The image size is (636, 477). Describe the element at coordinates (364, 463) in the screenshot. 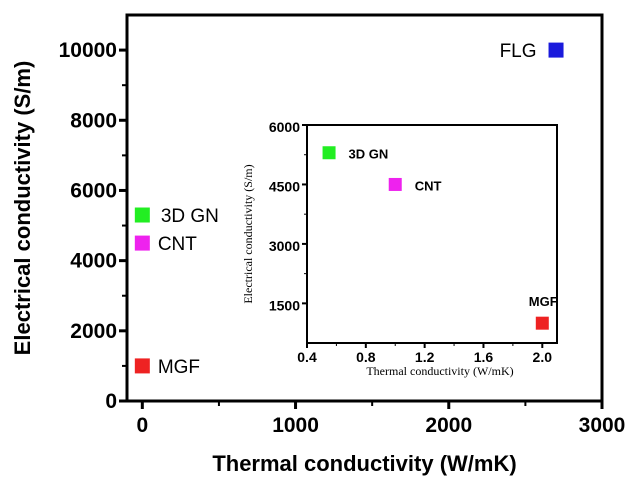

I see `main-x-axis-label: Thermal conductivity (W/mK)` at that location.